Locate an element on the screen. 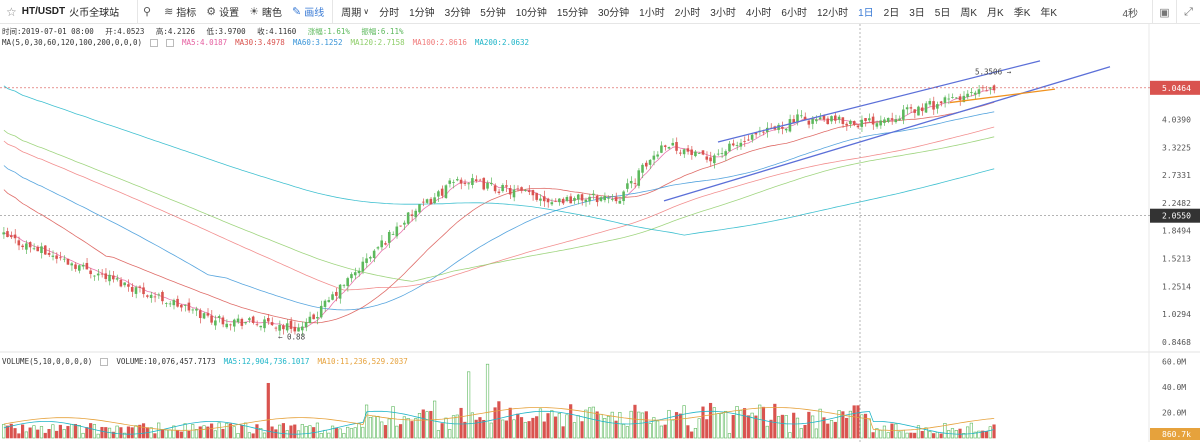 This screenshot has height=442, width=1200. interval-0: 分时 is located at coordinates (389, 13).